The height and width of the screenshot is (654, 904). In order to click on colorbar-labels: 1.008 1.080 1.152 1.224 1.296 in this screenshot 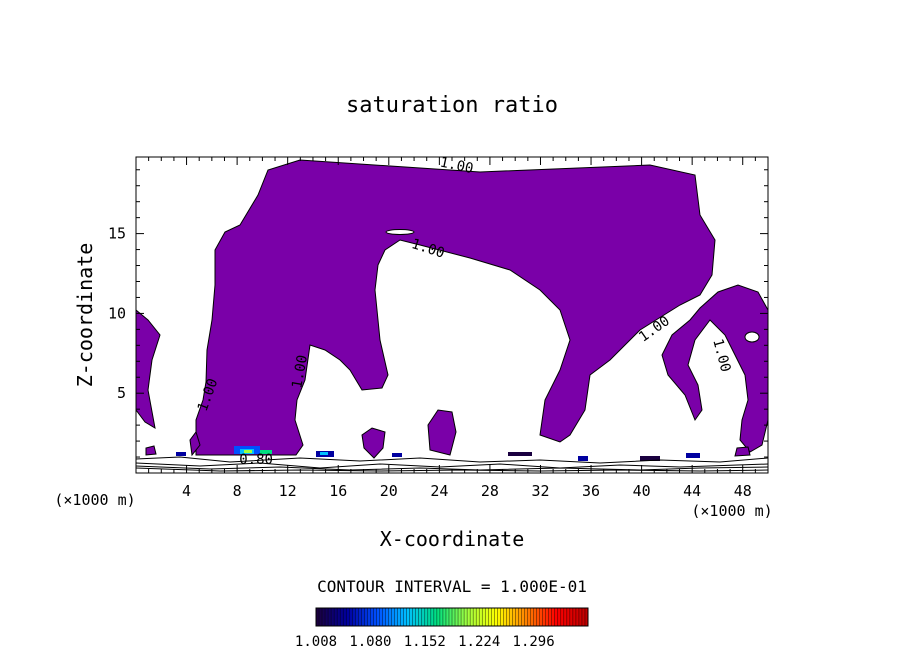, I will do `click(425, 642)`.